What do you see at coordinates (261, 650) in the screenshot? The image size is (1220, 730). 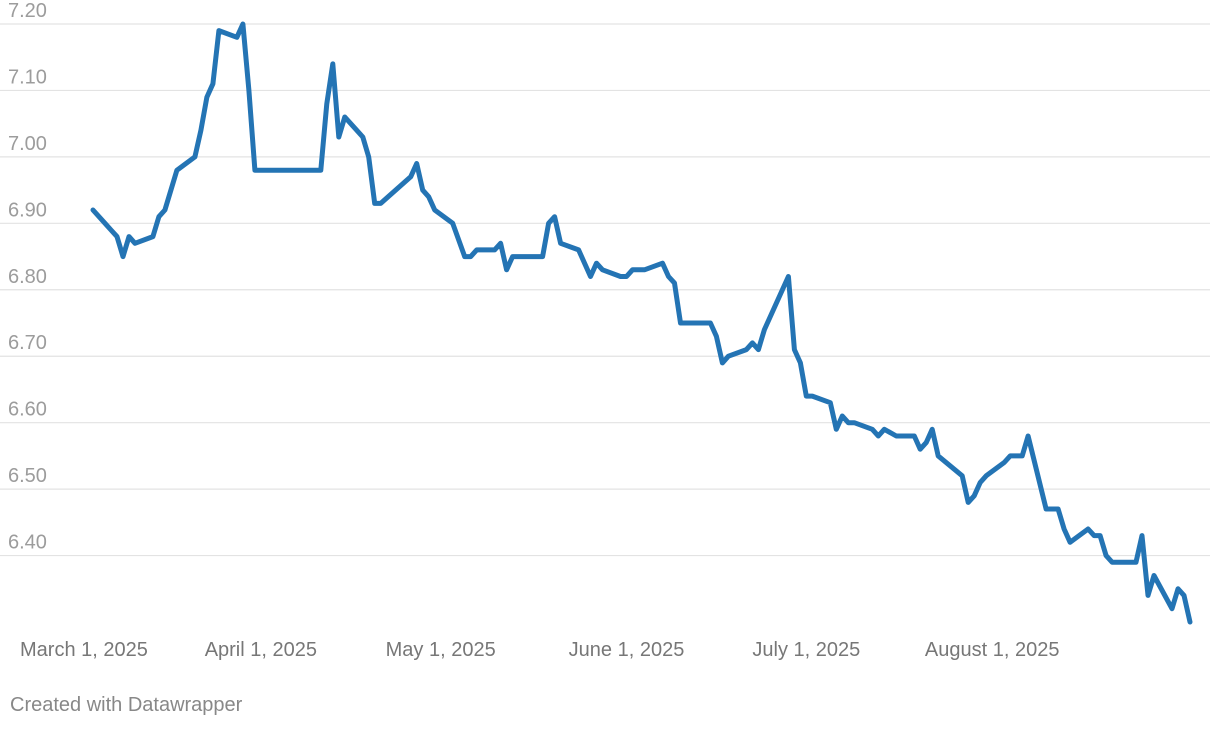 I see `x-tick-label: April 1, 2025` at bounding box center [261, 650].